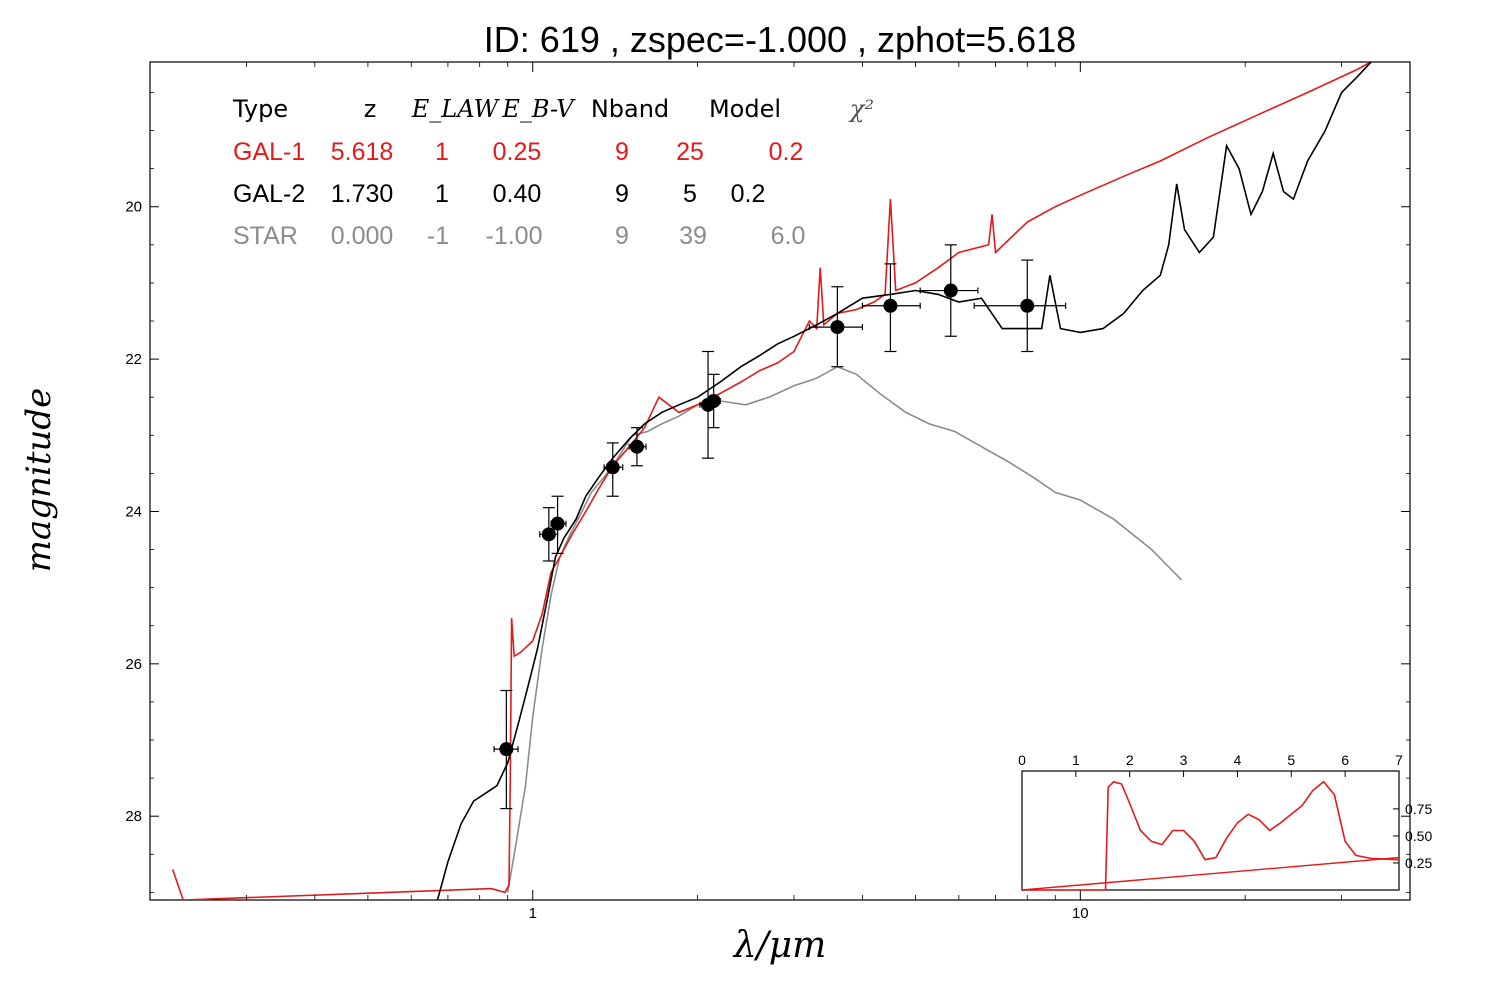  I want to click on inset-frame, so click(1210, 830).